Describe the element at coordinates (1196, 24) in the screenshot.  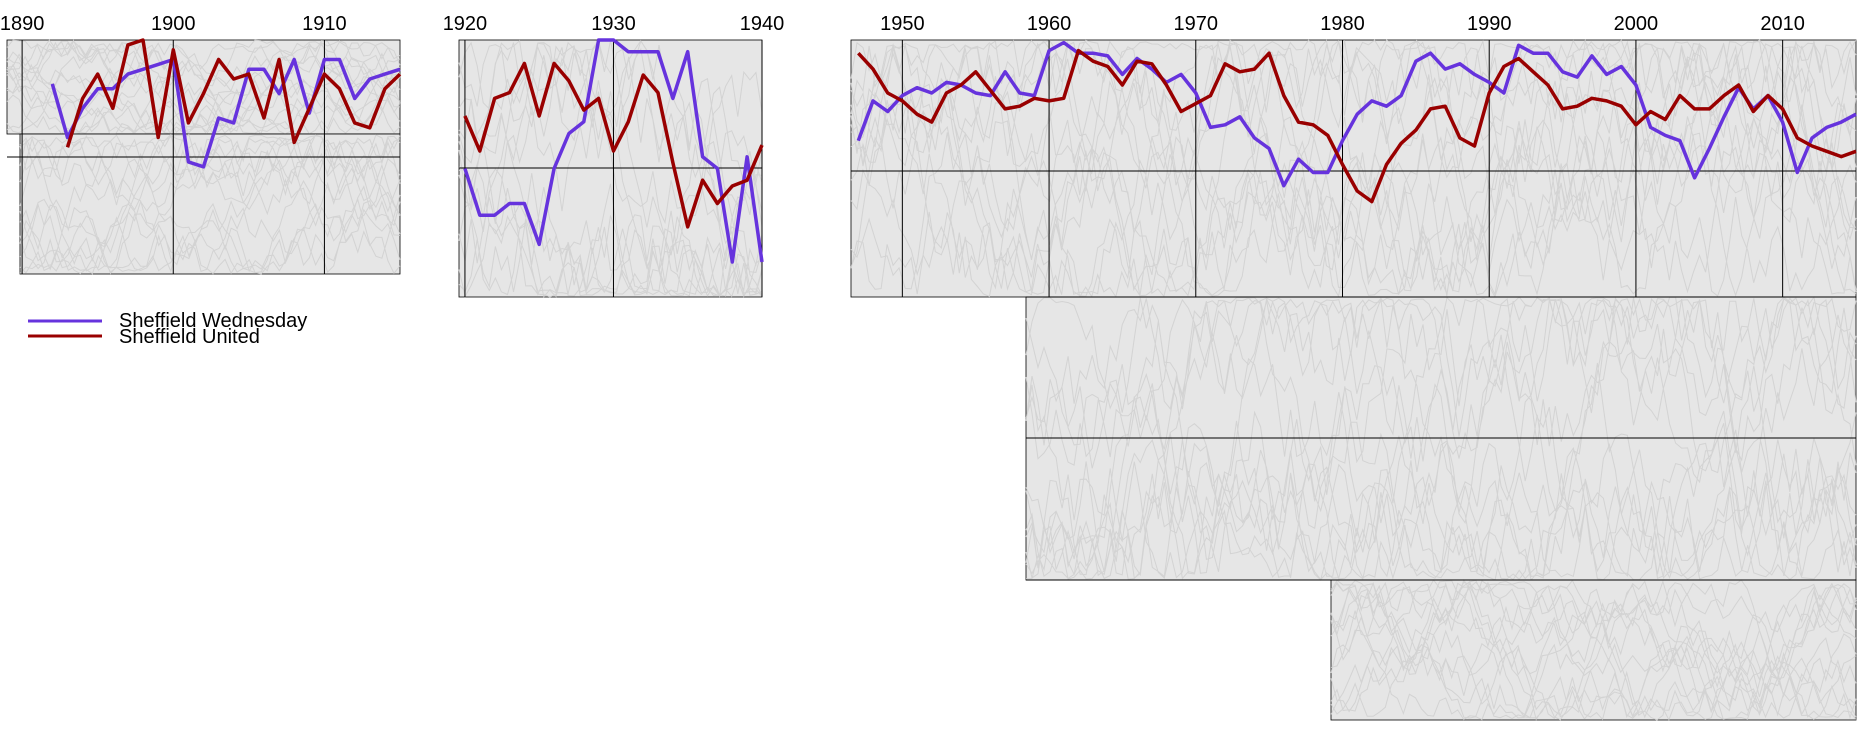
I see `panel-3-tick-label-1970: 1970` at that location.